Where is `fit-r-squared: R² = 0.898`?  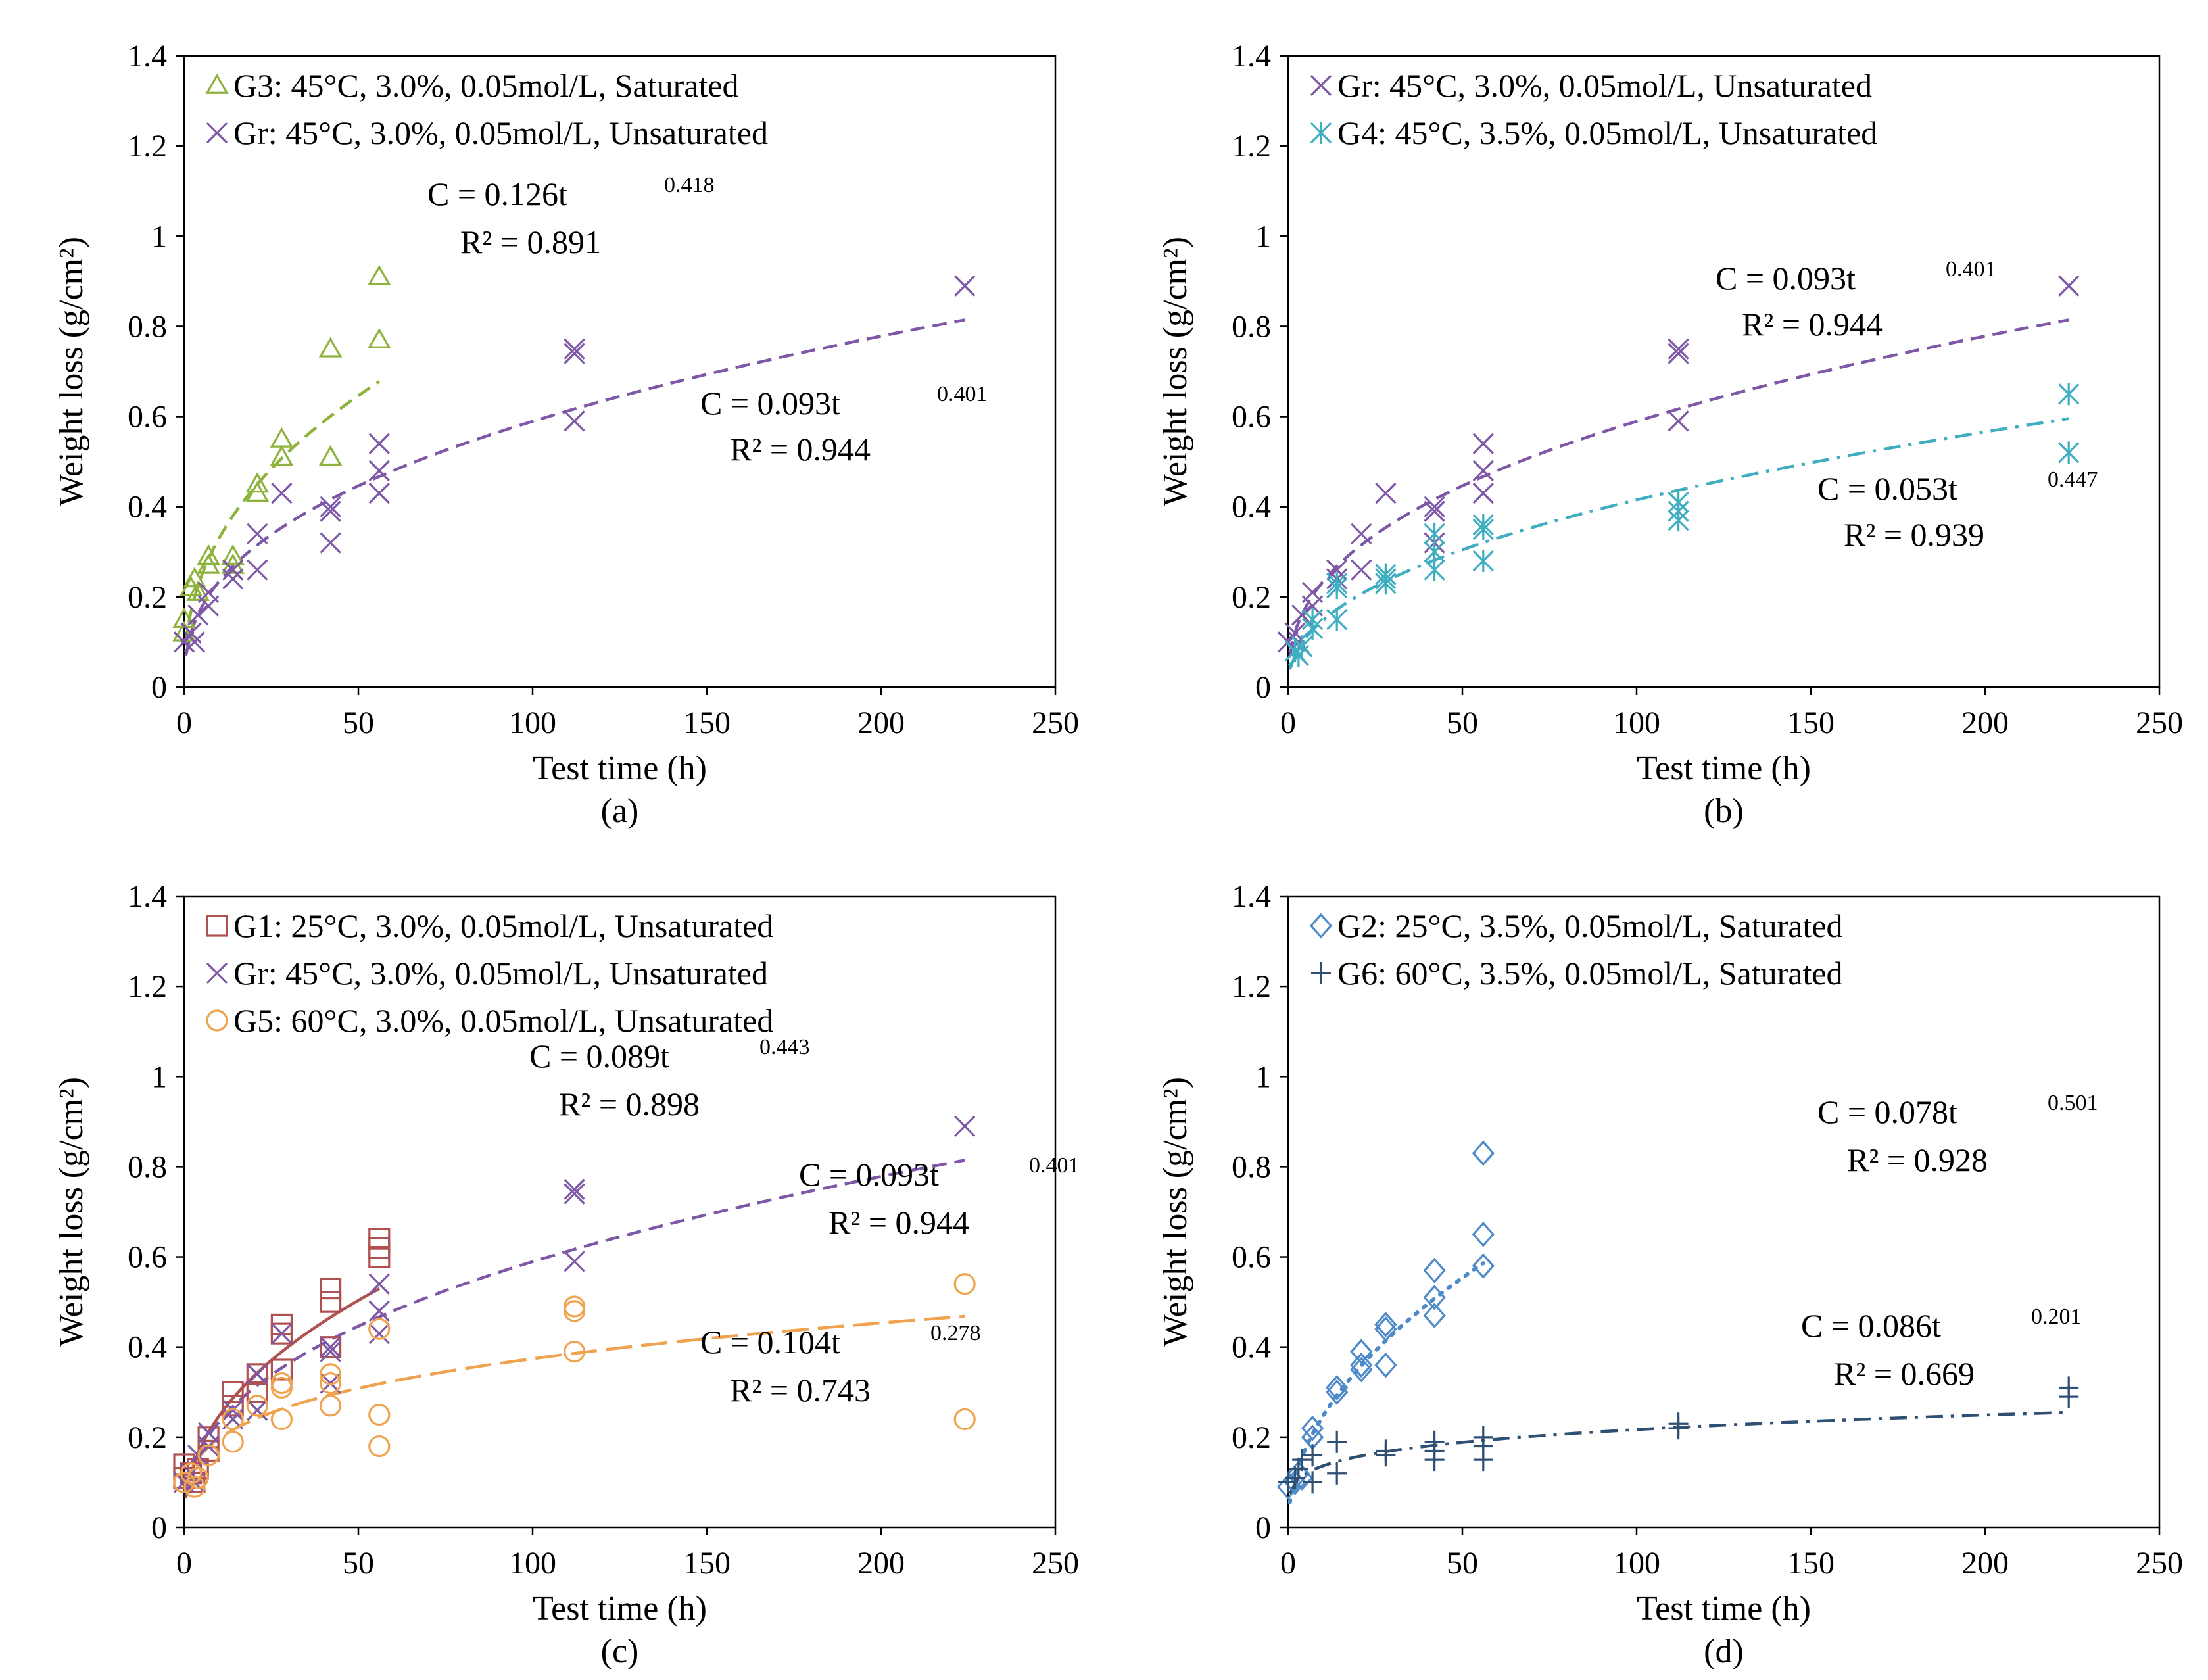 fit-r-squared: R² = 0.898 is located at coordinates (629, 1104).